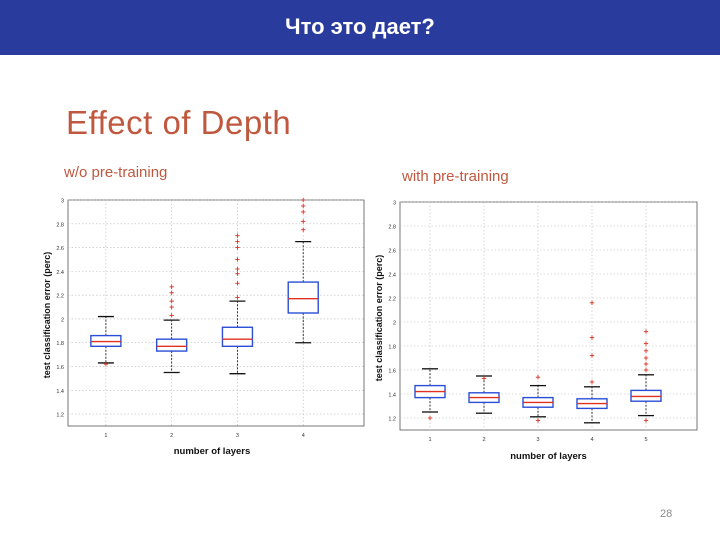 The height and width of the screenshot is (540, 720). Describe the element at coordinates (116, 172) in the screenshot. I see `left-chart-title: w/o pre-training` at that location.